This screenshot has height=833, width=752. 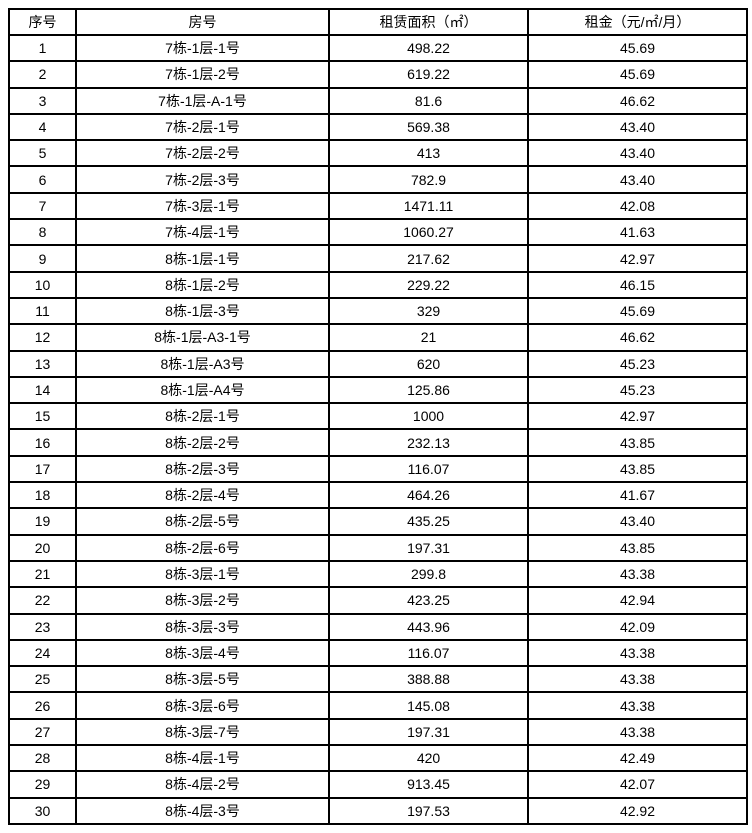 I want to click on table-cell-index: 20, so click(x=42, y=547).